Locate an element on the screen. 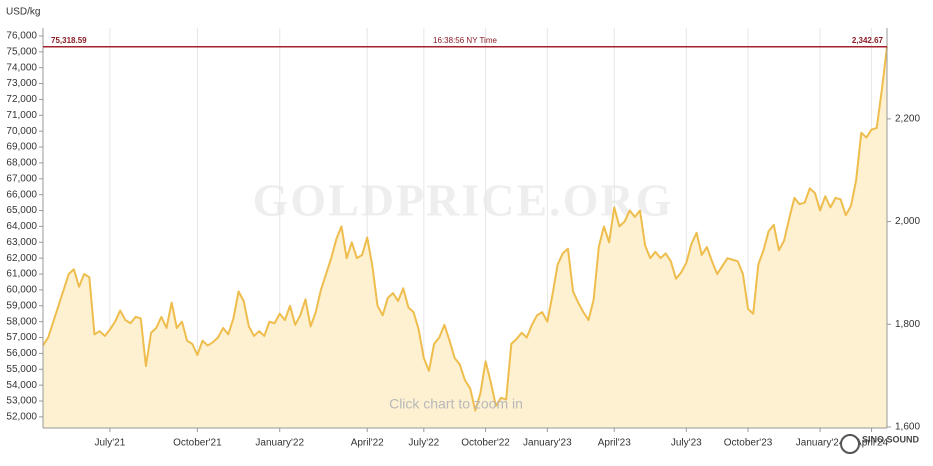 The image size is (933, 466). x-tick-label: October'22 is located at coordinates (485, 443).